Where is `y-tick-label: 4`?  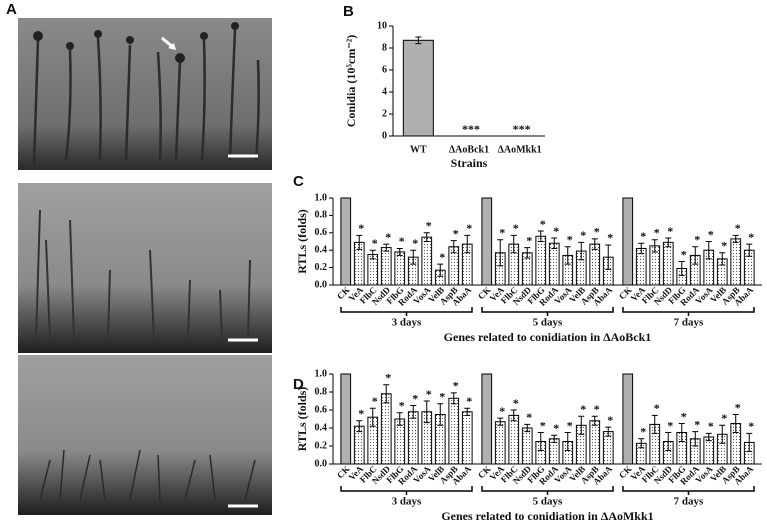 y-tick-label: 4 is located at coordinates (384, 91).